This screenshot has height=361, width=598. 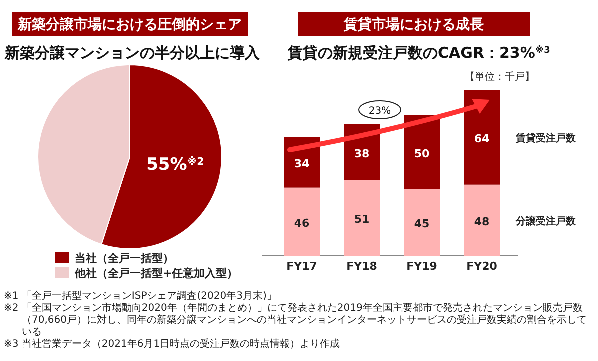 What do you see at coordinates (141, 296) in the screenshot?
I see `text: ※1 「全戸一括型マンションISPシェア調査(2020年3月末)」` at bounding box center [141, 296].